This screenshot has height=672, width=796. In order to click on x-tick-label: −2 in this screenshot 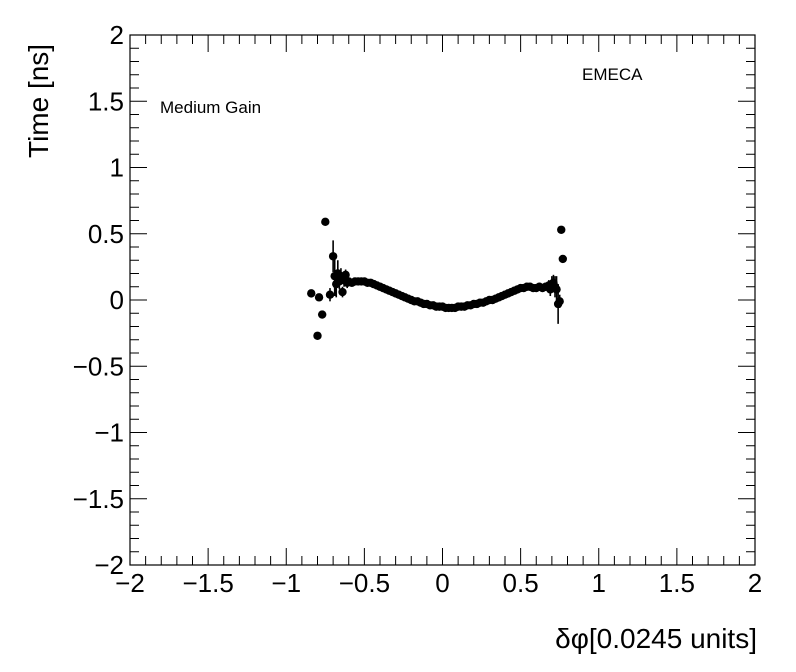, I will do `click(130, 583)`.